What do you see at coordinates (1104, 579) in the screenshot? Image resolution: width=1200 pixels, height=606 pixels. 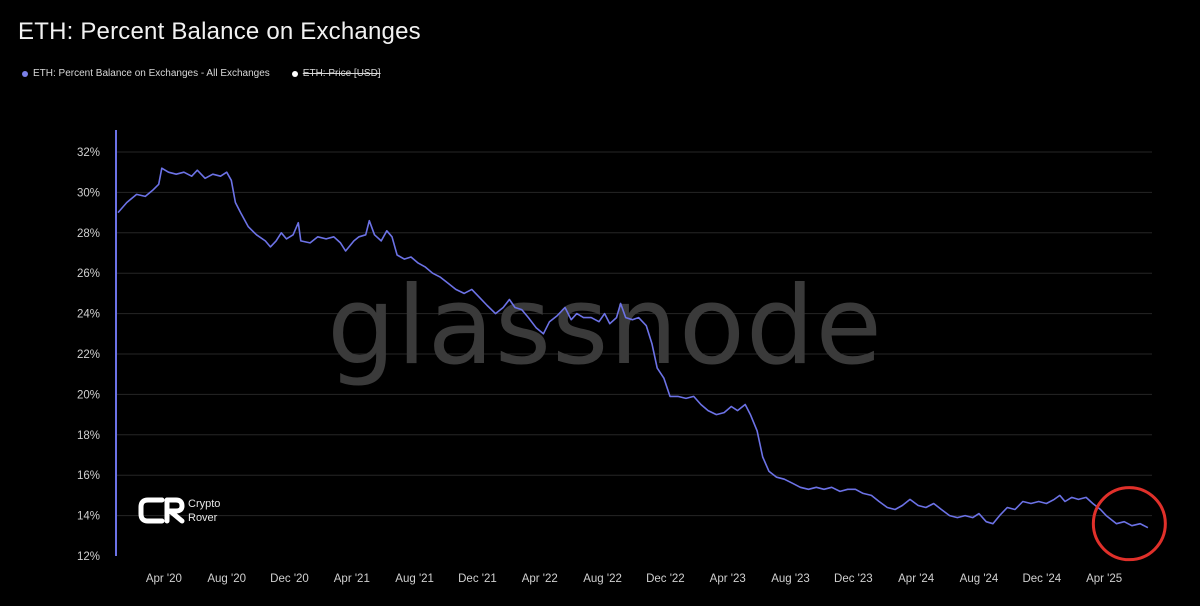 I see `x-tick-label: Apr '25` at bounding box center [1104, 579].